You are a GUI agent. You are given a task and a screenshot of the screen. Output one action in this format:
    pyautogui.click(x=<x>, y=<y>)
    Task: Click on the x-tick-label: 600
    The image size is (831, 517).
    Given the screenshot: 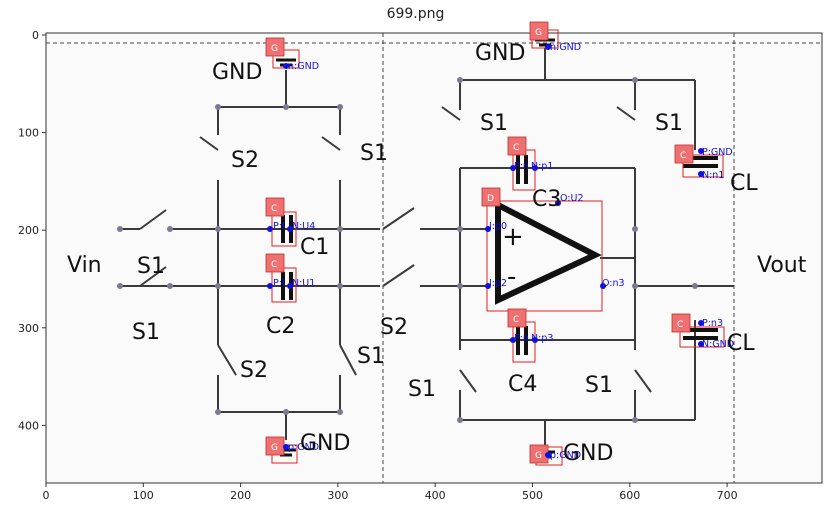 What is the action you would take?
    pyautogui.click(x=629, y=495)
    